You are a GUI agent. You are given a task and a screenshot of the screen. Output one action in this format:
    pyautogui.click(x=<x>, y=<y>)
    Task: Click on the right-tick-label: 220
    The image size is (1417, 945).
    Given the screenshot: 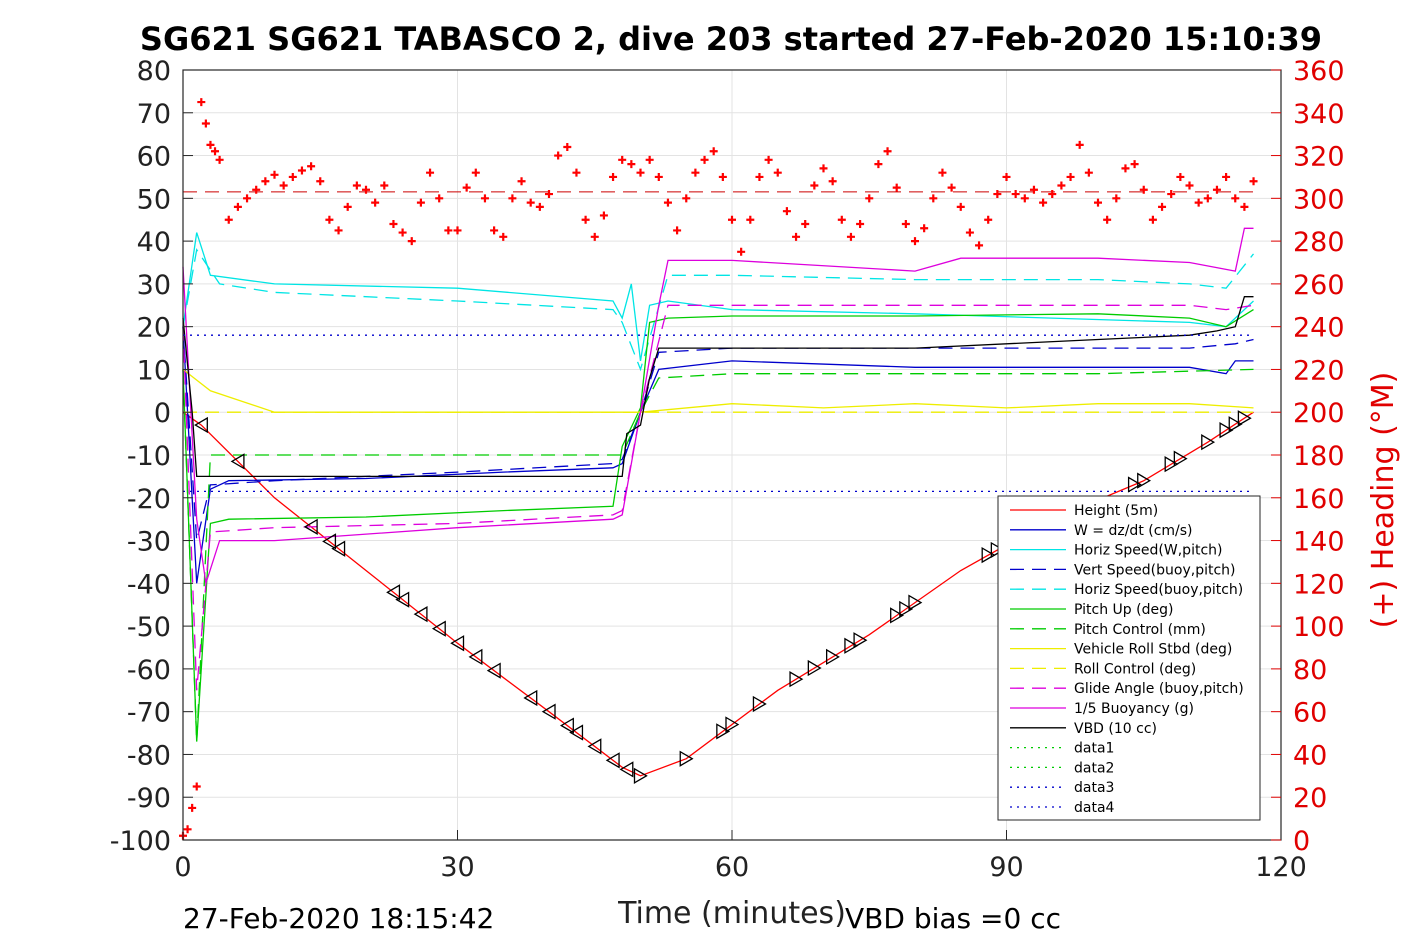 What is the action you would take?
    pyautogui.click(x=1319, y=370)
    